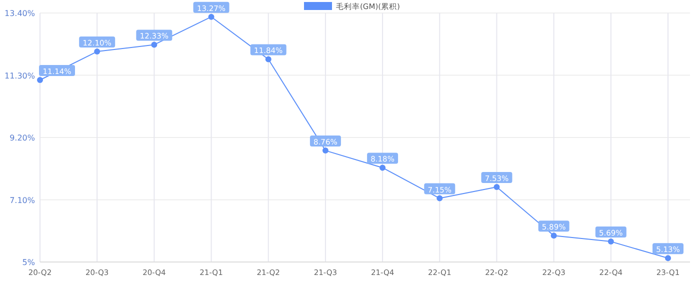 This screenshot has height=283, width=700. Describe the element at coordinates (20, 13) in the screenshot. I see `y-tick-label: 13.40%` at that location.